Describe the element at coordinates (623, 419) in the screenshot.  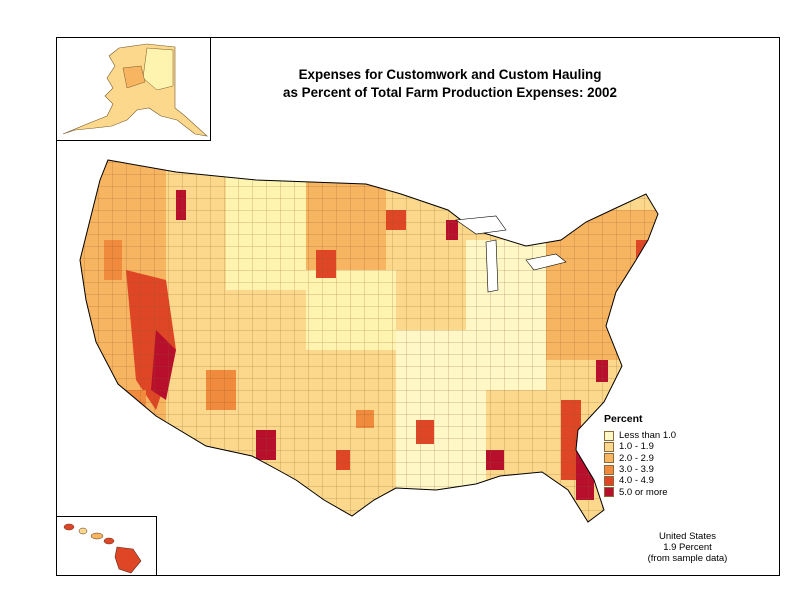
I see `legend-title: Percent` at that location.